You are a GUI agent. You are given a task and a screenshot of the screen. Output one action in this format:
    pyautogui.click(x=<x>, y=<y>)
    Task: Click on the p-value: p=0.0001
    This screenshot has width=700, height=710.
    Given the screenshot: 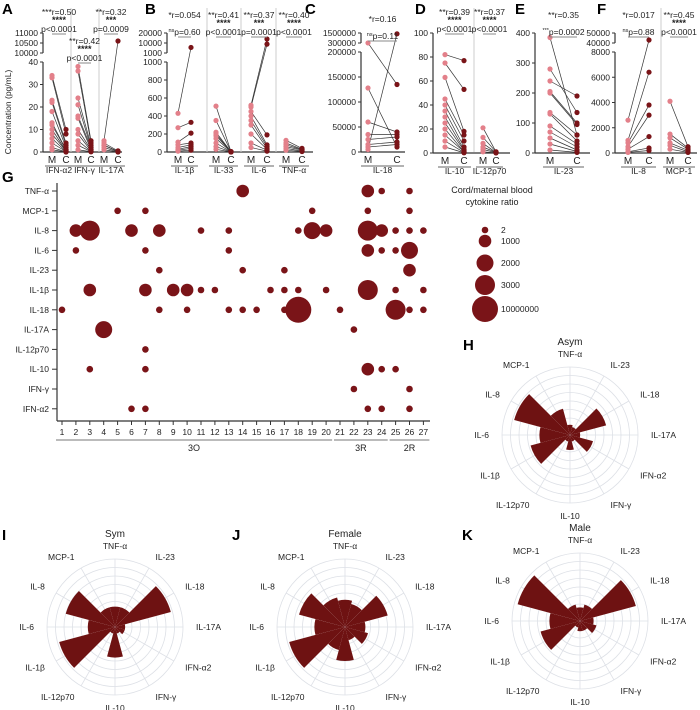 What is the action you would take?
    pyautogui.click(x=259, y=32)
    